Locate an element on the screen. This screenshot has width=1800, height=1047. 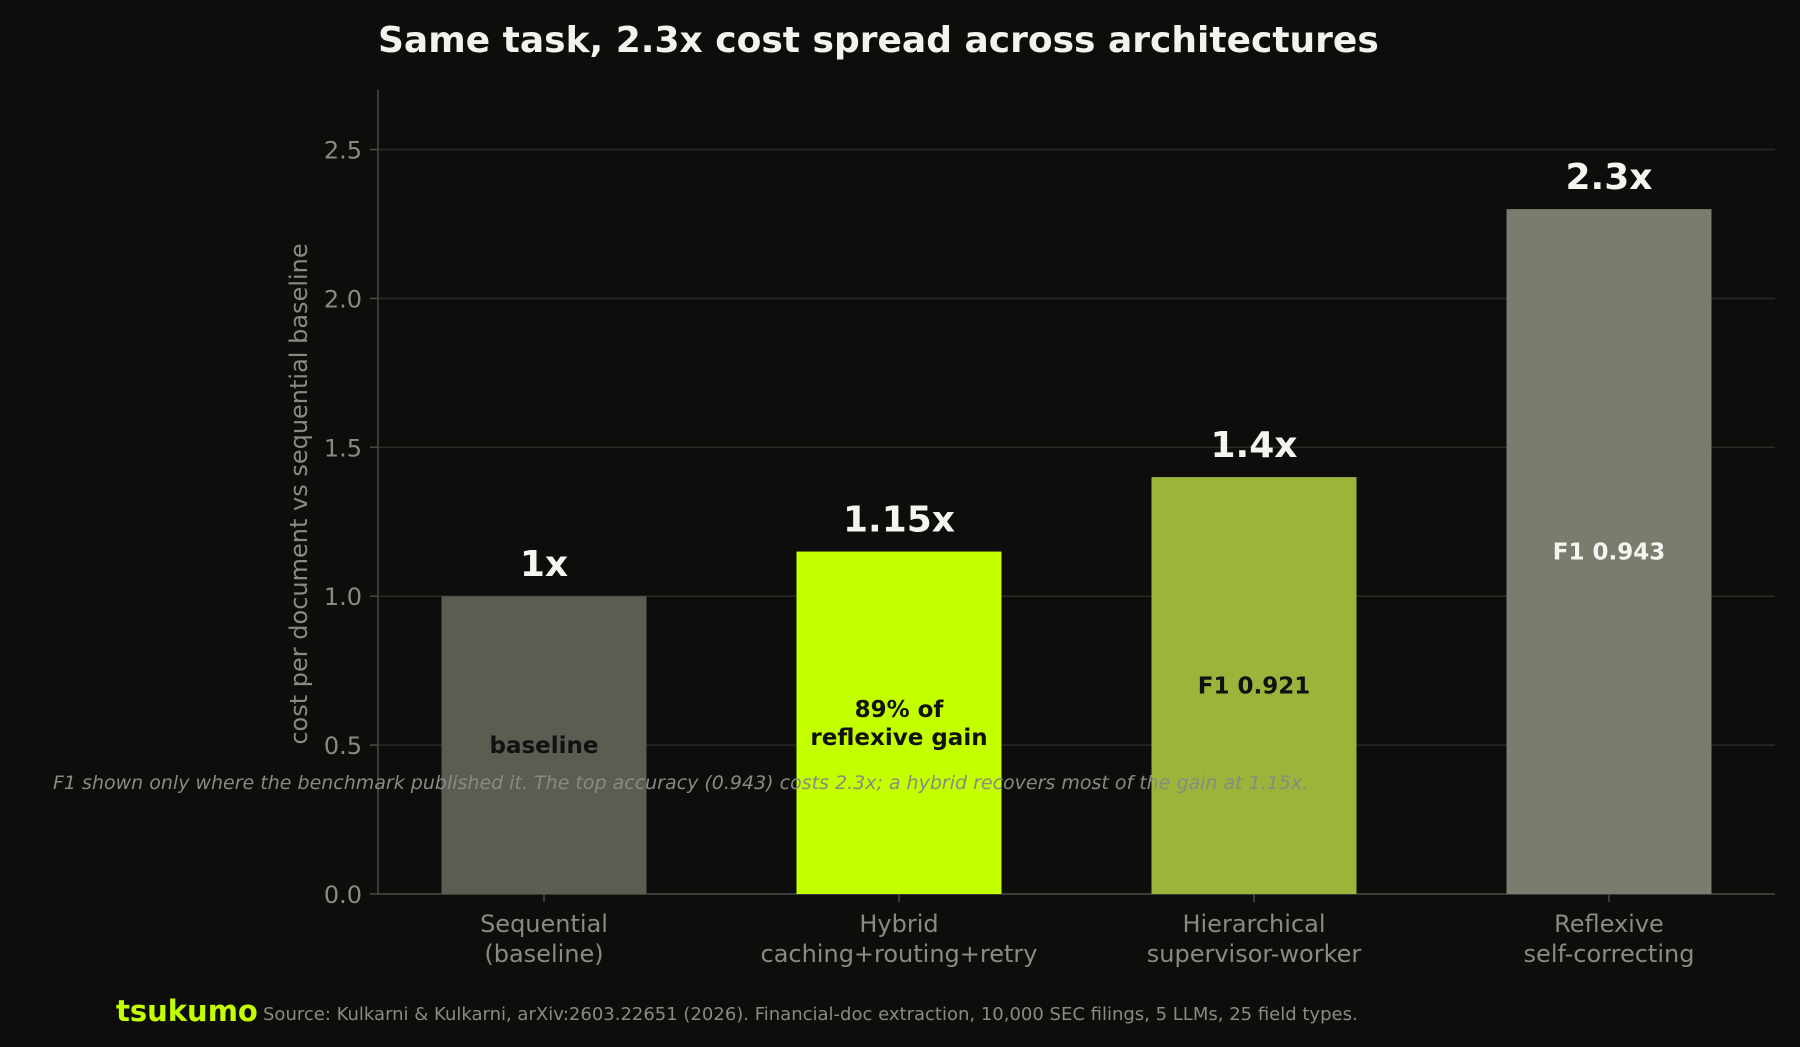
y-tick-label-5: 2.5 is located at coordinates (343, 151).